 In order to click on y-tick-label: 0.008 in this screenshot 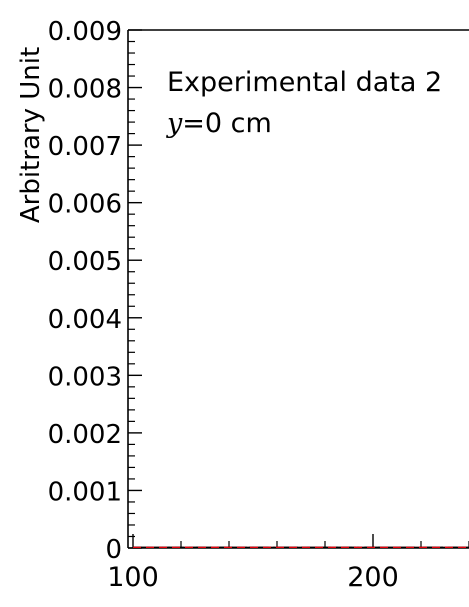, I will do `click(85, 90)`.